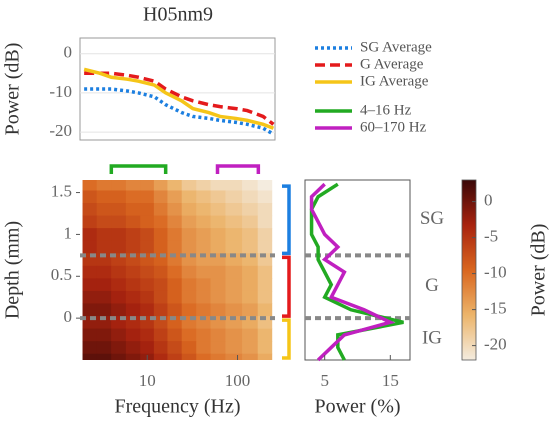 The height and width of the screenshot is (424, 553). Describe the element at coordinates (238, 169) in the screenshot. I see `band-marker` at that location.